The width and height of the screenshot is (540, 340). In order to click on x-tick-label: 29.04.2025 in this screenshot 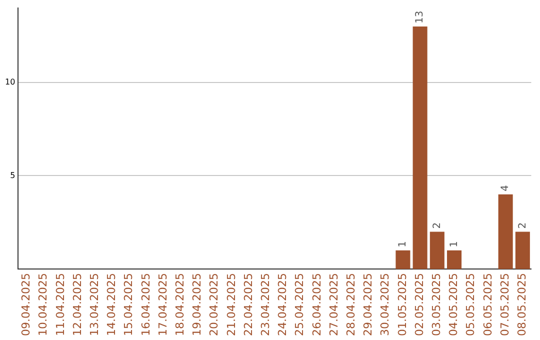, I will do `click(368, 304)`.